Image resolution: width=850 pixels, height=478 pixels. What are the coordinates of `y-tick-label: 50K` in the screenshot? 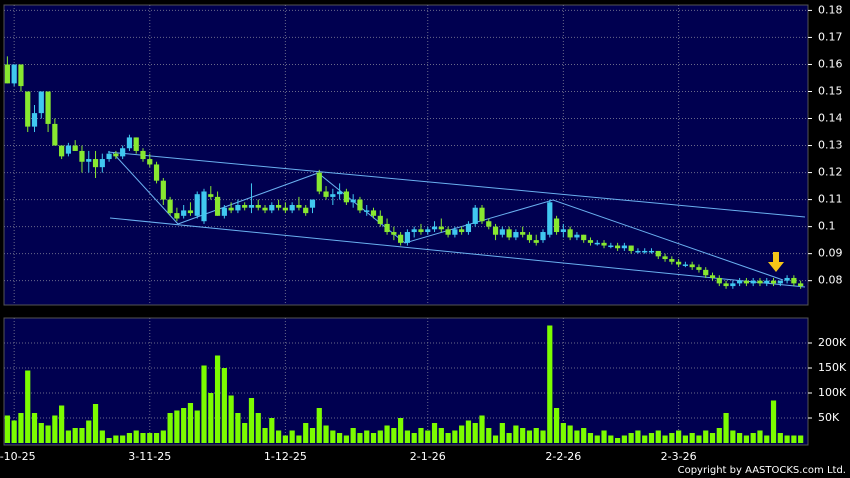 It's located at (829, 417).